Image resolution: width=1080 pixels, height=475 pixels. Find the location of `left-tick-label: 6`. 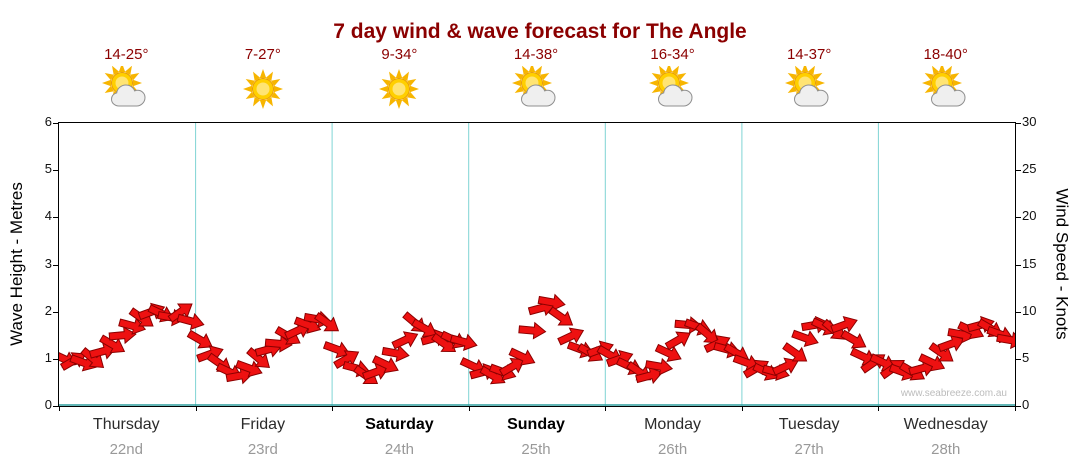

left-tick-label: 6 is located at coordinates (48, 121).